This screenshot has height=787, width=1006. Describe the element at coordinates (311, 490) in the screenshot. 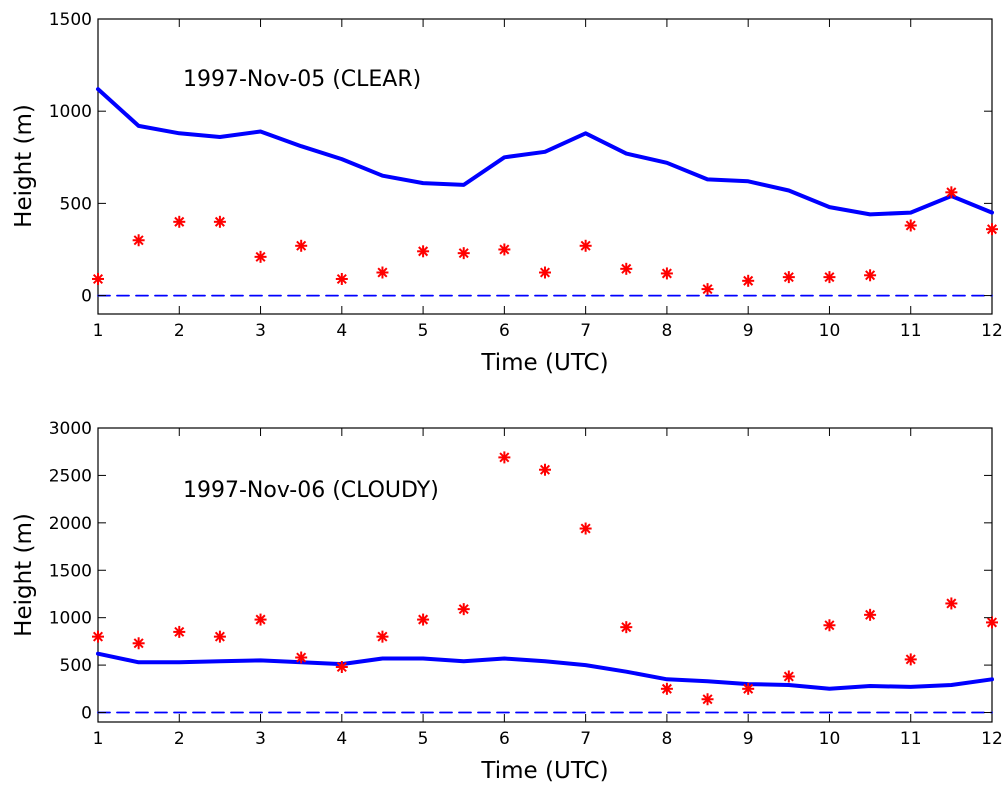

I see `chart-annotation: 1997-Nov-06 (CLOUDY)` at that location.